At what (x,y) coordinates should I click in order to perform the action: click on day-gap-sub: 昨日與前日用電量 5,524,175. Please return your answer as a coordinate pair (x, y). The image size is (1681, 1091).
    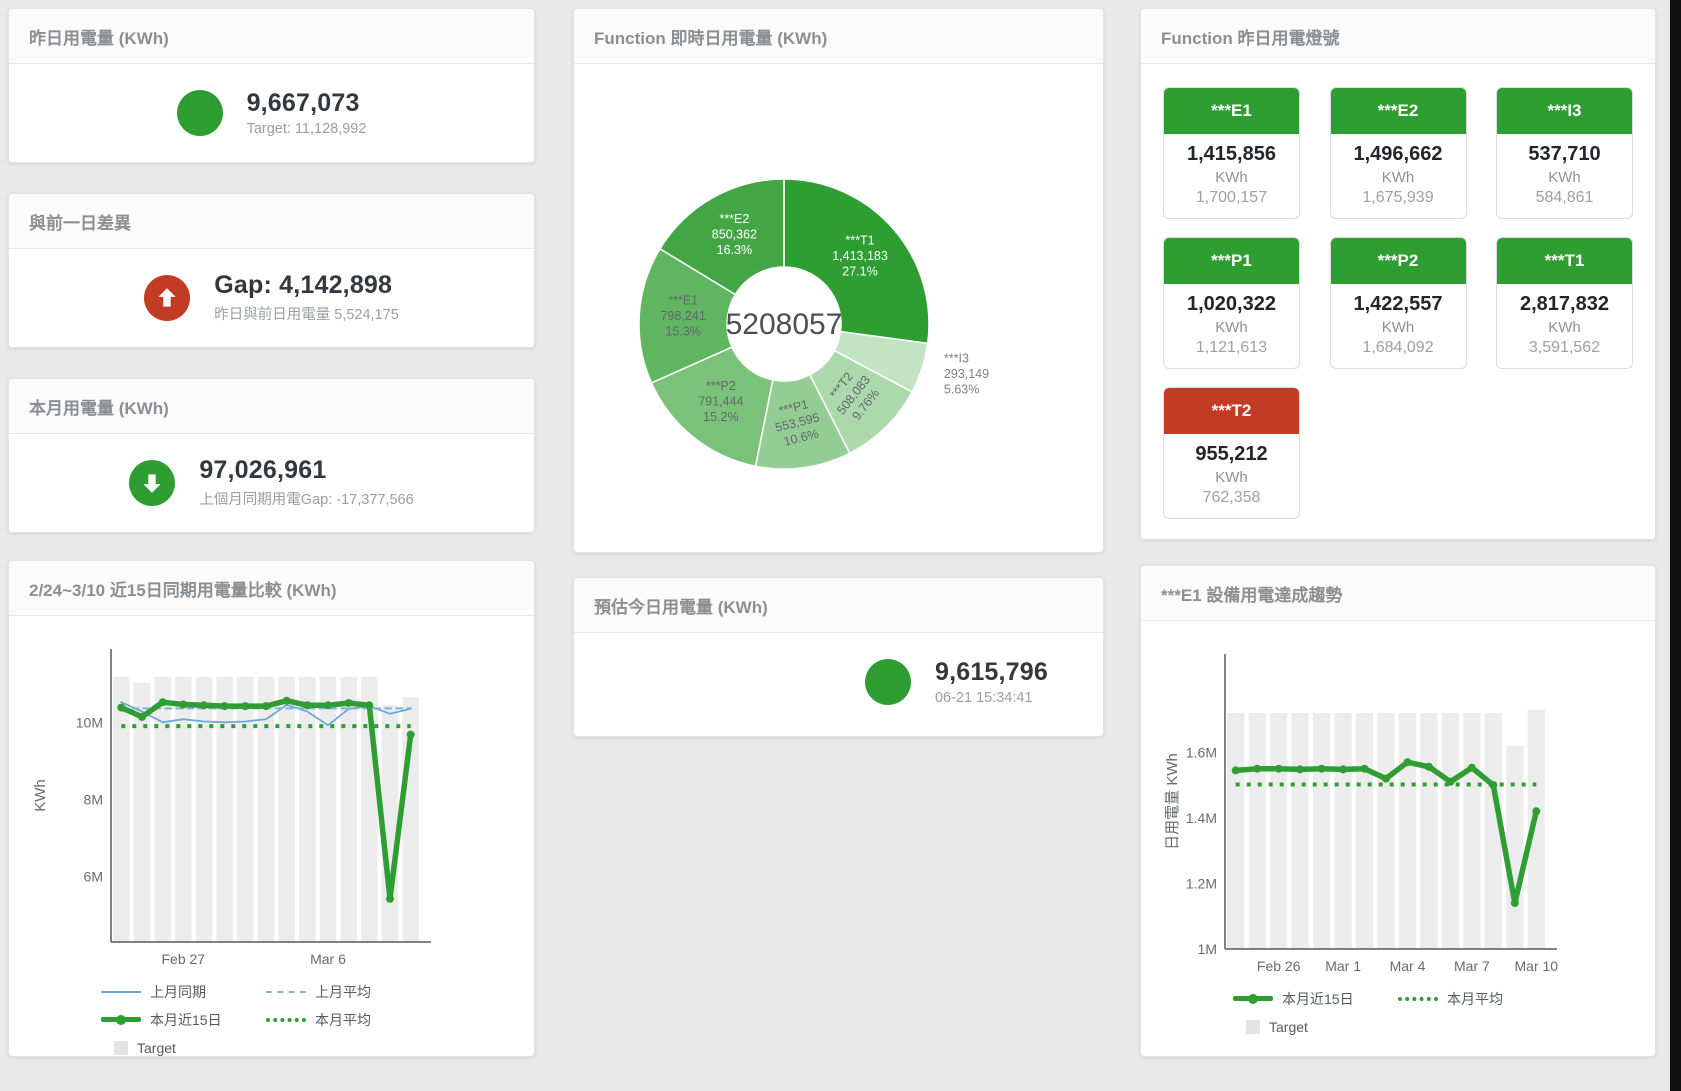
    Looking at the image, I should click on (306, 315).